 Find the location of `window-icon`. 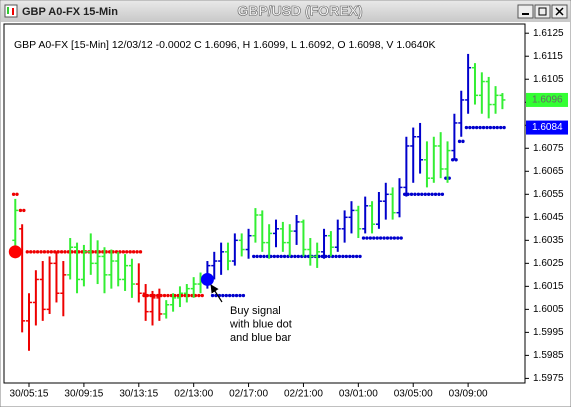

window-icon is located at coordinates (11, 11).